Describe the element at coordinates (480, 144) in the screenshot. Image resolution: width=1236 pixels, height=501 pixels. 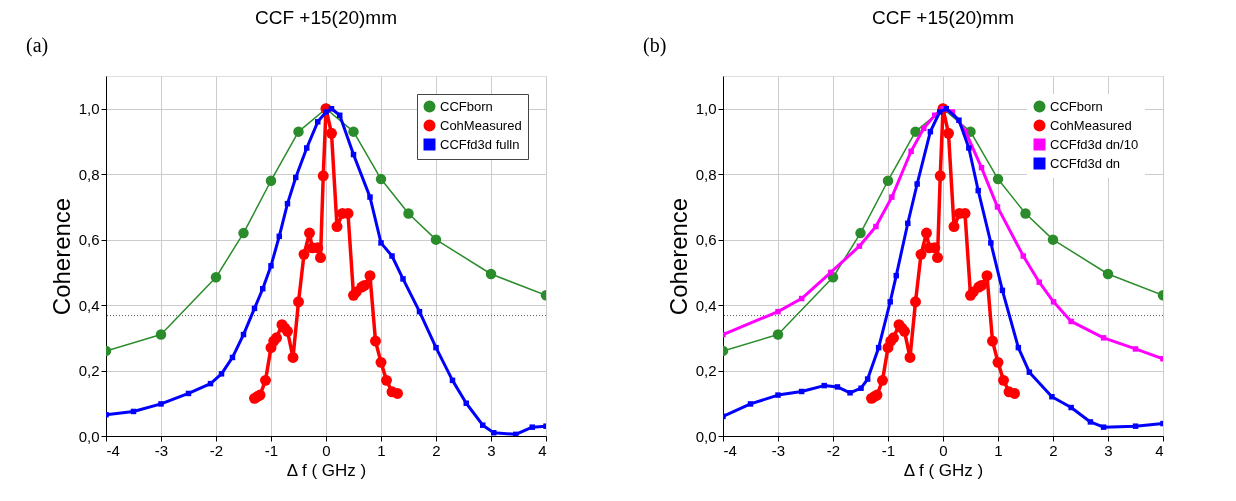
I see `legend-label: CCFfd3d fulln` at that location.